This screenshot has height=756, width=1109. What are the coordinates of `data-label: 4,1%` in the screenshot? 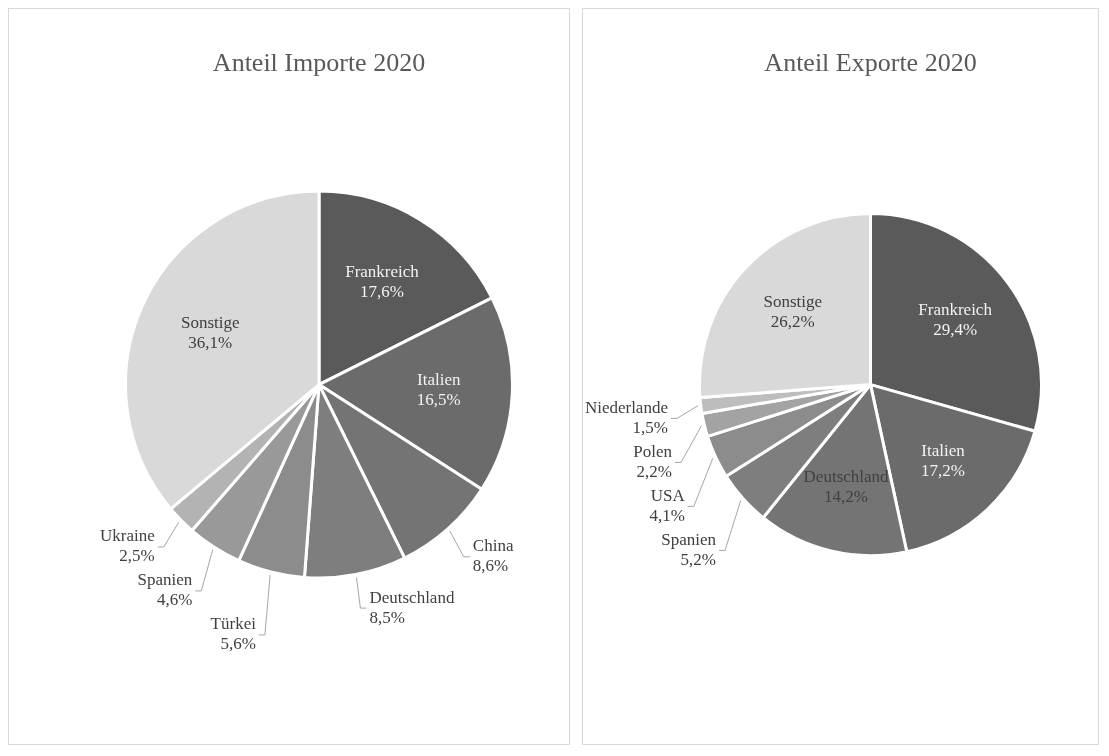 It's located at (667, 515).